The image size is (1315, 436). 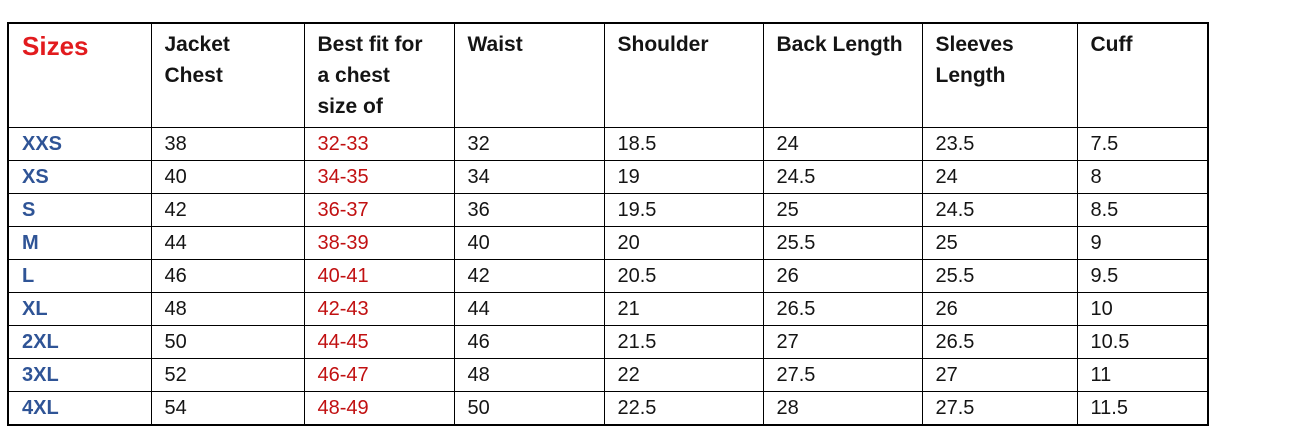 I want to click on back-length-cell: 25.5, so click(x=842, y=243).